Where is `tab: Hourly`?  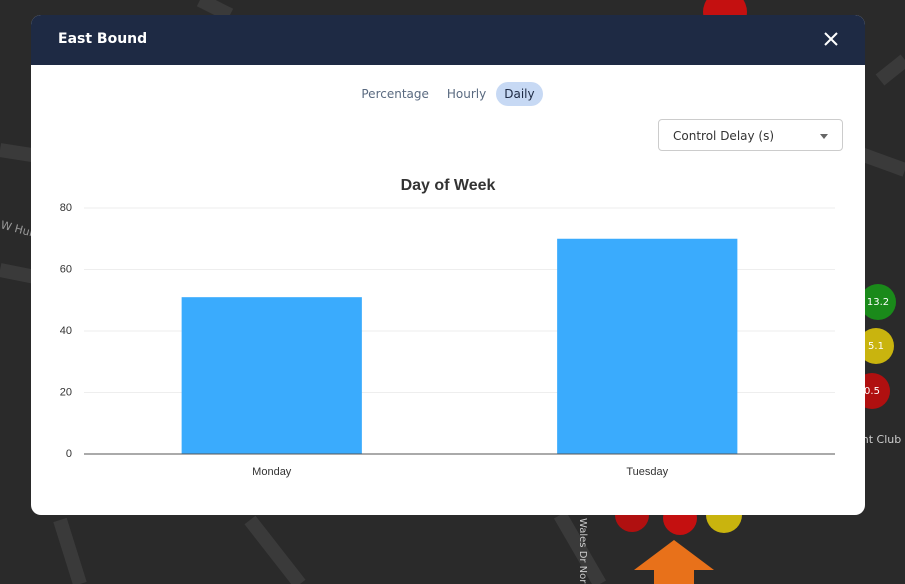 tab: Hourly is located at coordinates (466, 94).